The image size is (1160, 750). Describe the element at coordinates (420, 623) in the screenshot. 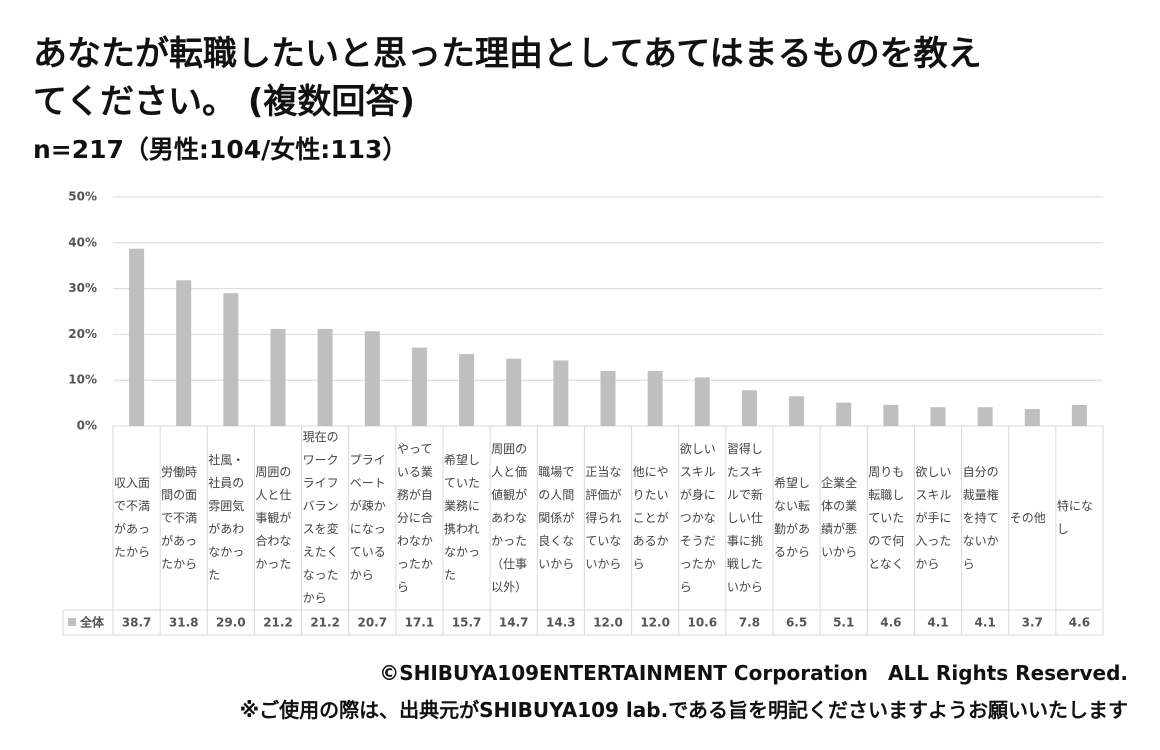

I see `value-label: 17.1` at that location.